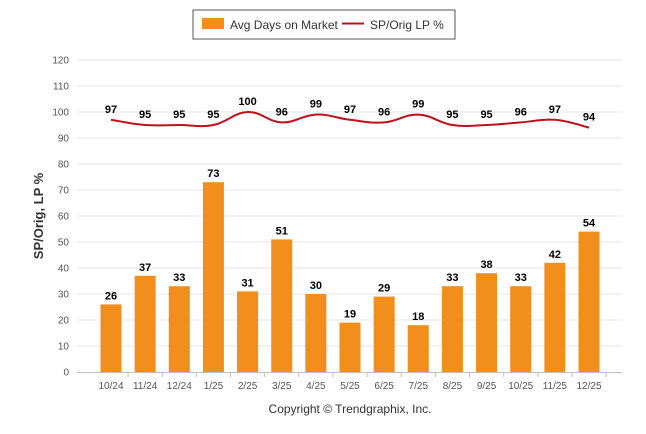 This screenshot has width=646, height=434. What do you see at coordinates (64, 139) in the screenshot?
I see `y-tick-label: 90` at bounding box center [64, 139].